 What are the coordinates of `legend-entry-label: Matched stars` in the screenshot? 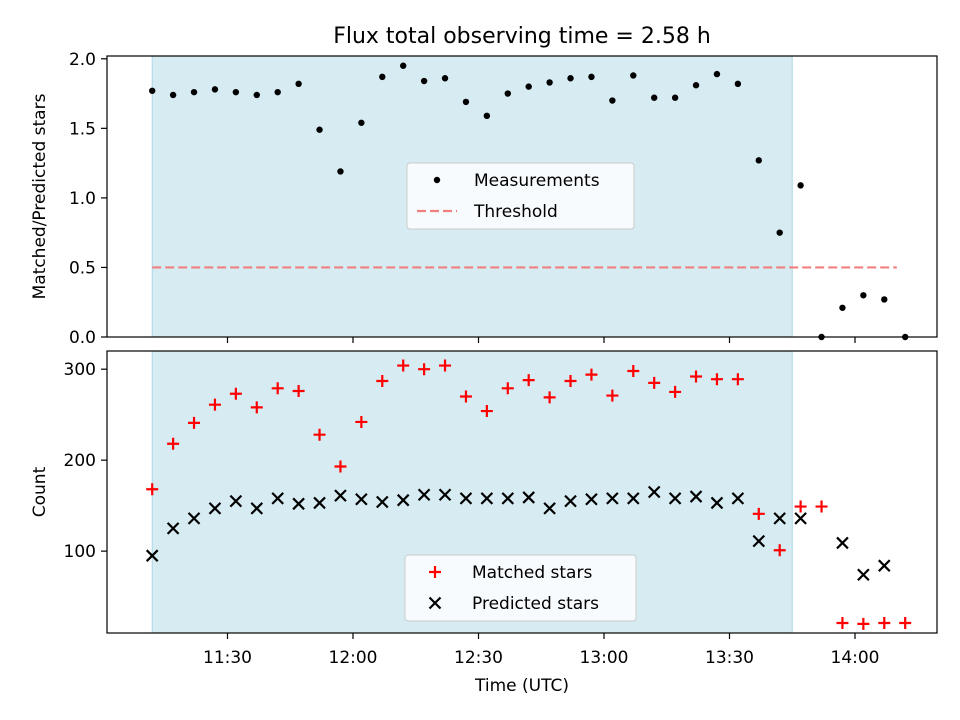 It's located at (532, 573).